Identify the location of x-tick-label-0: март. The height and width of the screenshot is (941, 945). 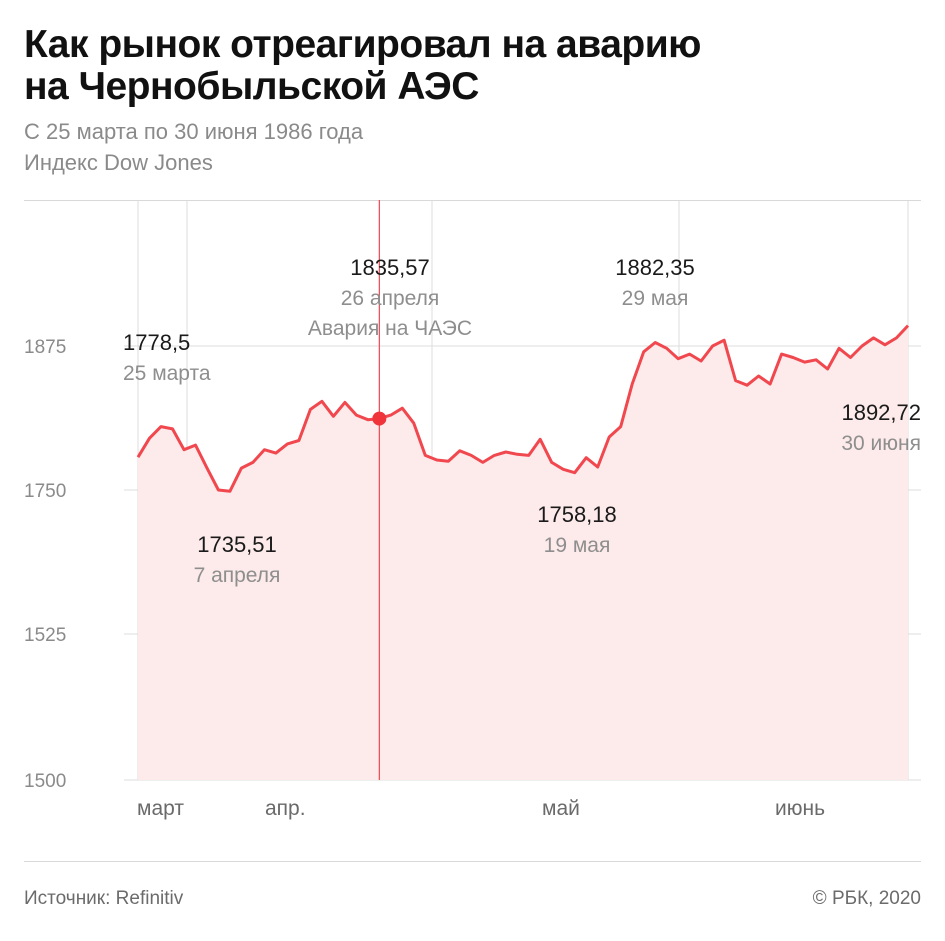
(160, 808).